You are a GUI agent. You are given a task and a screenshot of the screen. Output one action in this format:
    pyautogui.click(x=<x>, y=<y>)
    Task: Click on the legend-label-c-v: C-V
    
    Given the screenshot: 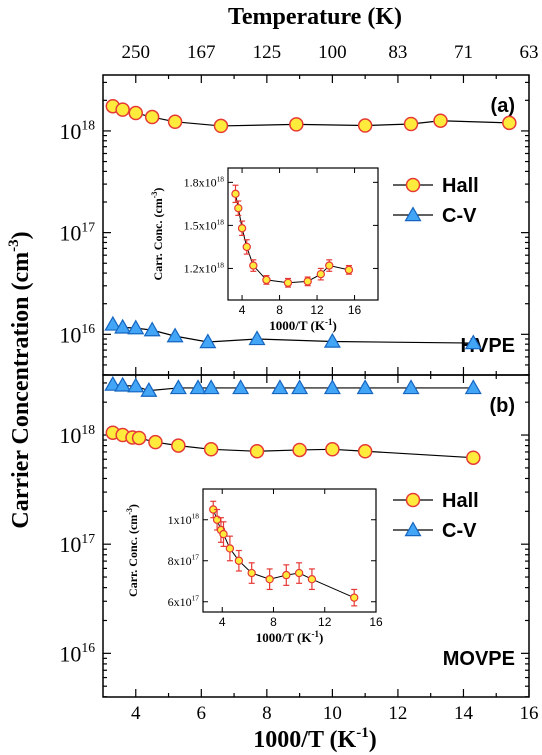 What is the action you would take?
    pyautogui.click(x=459, y=216)
    